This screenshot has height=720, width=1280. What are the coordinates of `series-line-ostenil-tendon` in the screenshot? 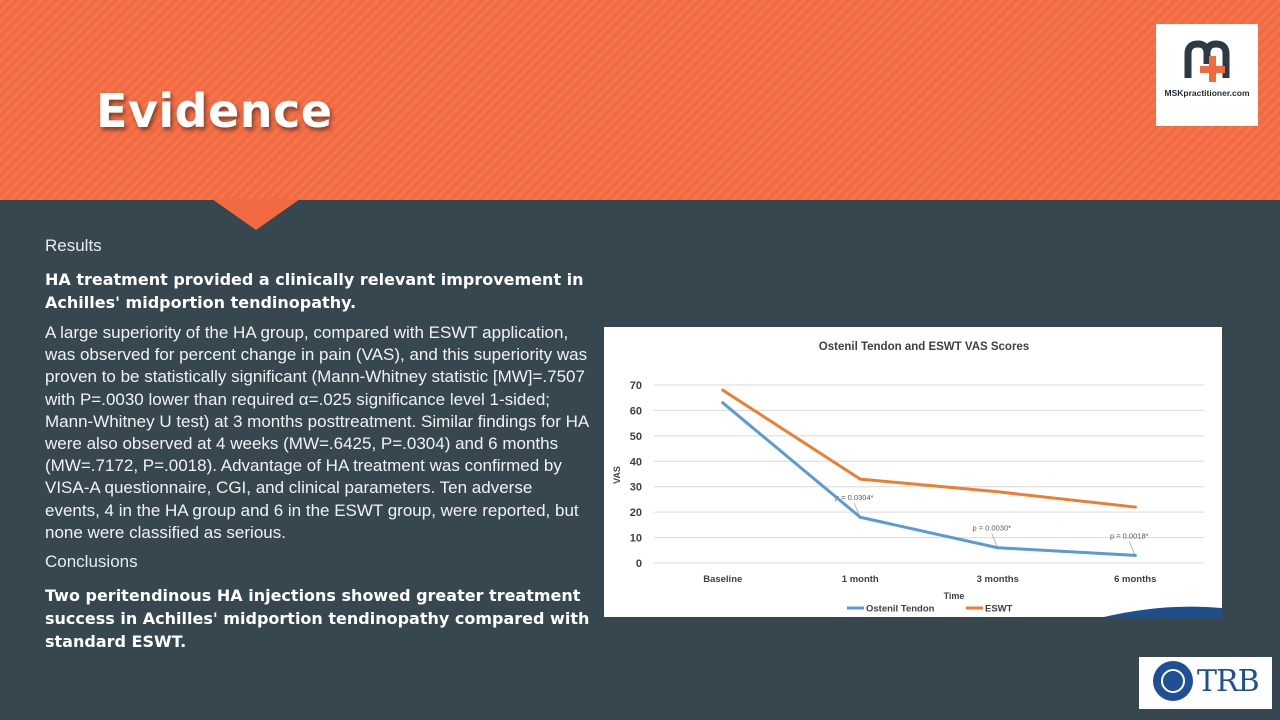 It's located at (929, 479).